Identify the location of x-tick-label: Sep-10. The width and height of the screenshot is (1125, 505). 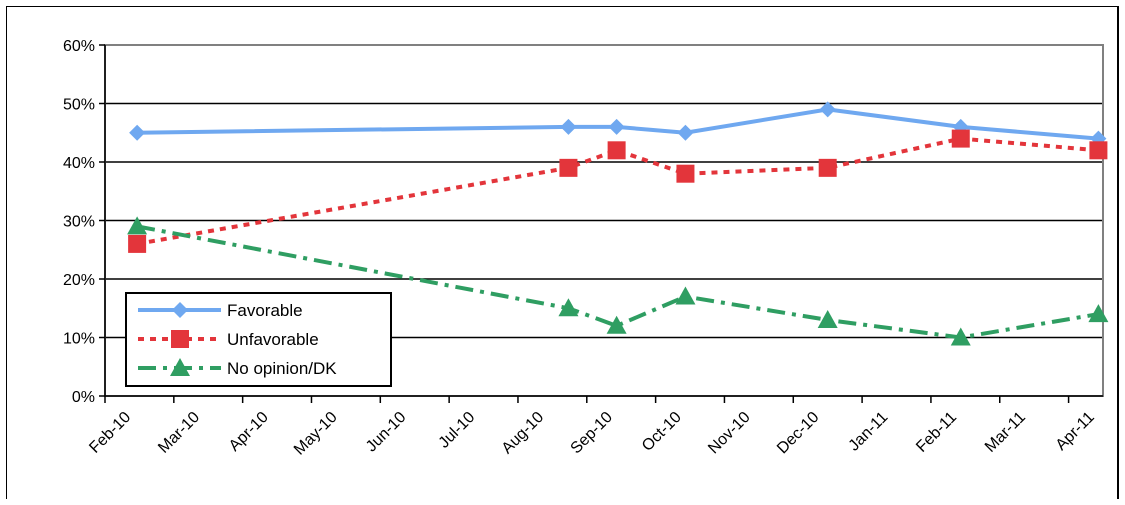
(592, 433).